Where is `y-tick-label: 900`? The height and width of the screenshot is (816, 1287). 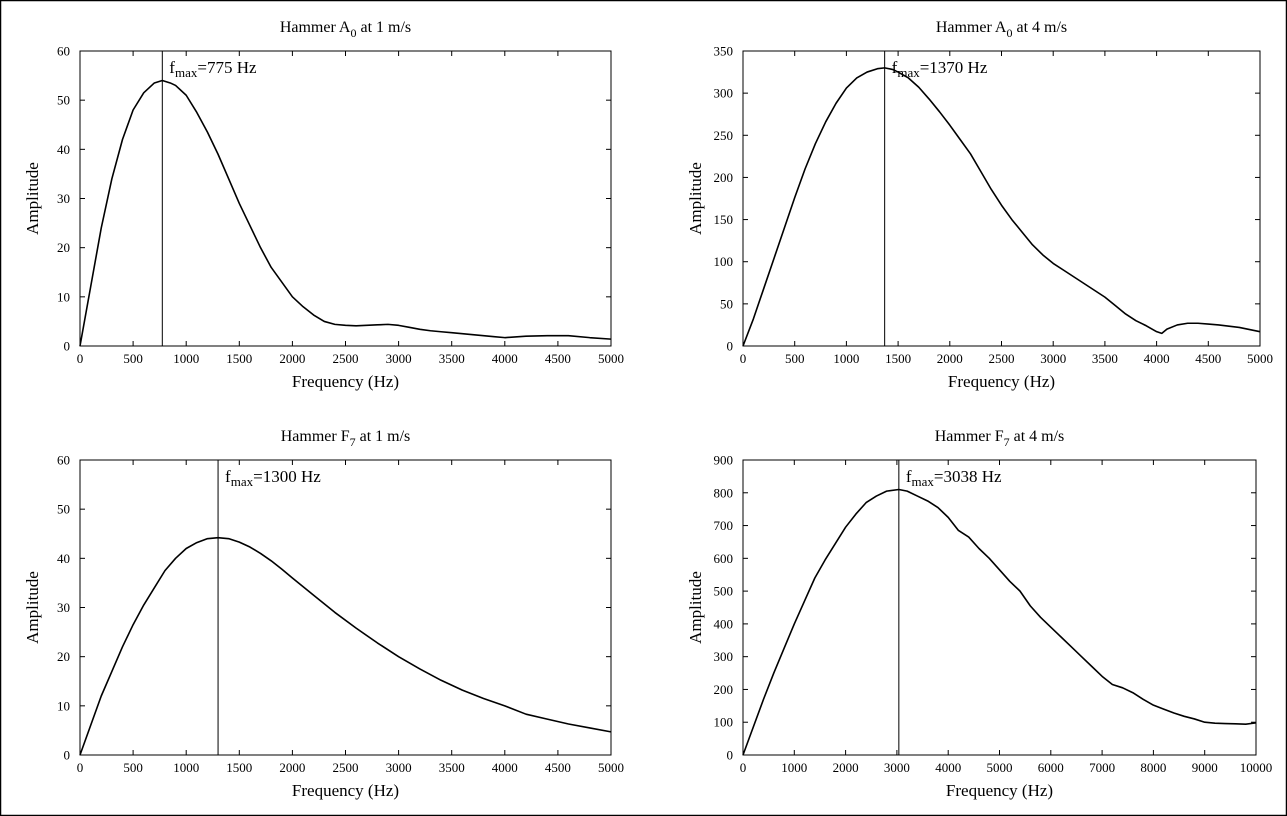 y-tick-label: 900 is located at coordinates (724, 460).